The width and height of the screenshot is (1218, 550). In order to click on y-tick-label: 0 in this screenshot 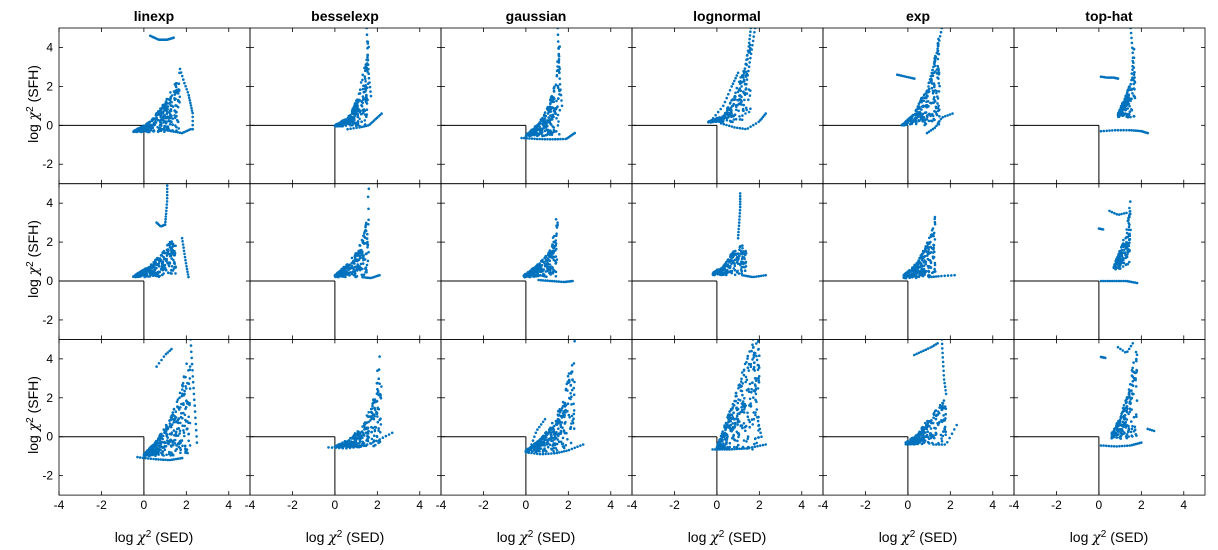, I will do `click(49, 281)`.